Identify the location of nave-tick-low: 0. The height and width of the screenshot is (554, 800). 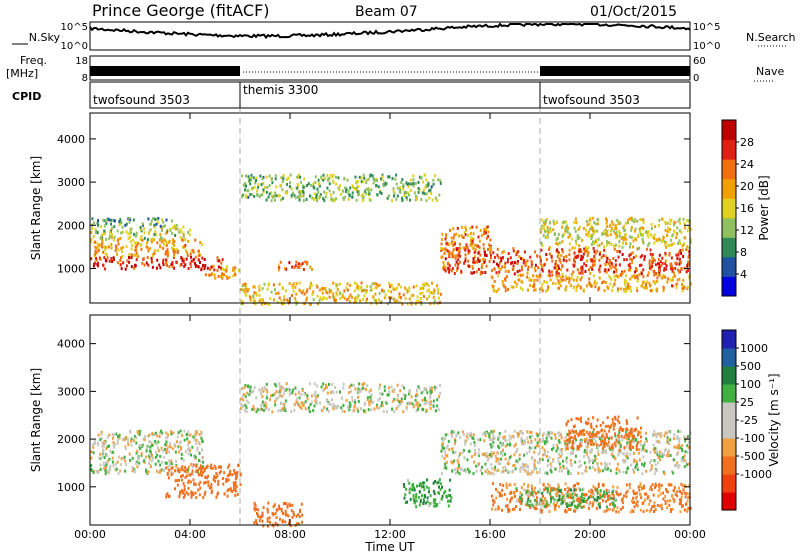
(696, 78).